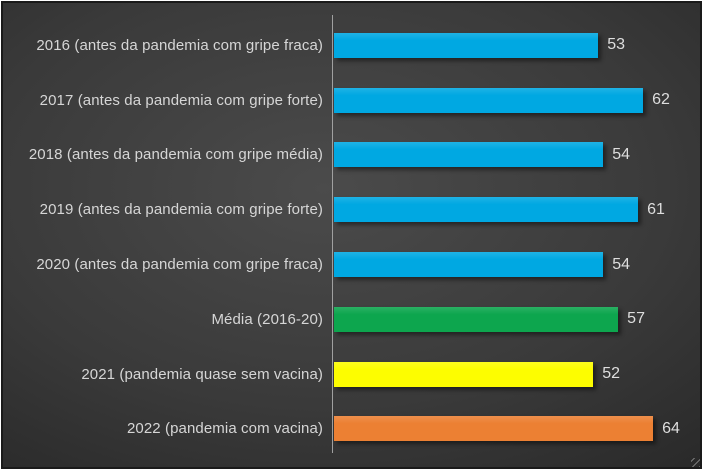  I want to click on value-label: 53, so click(616, 45).